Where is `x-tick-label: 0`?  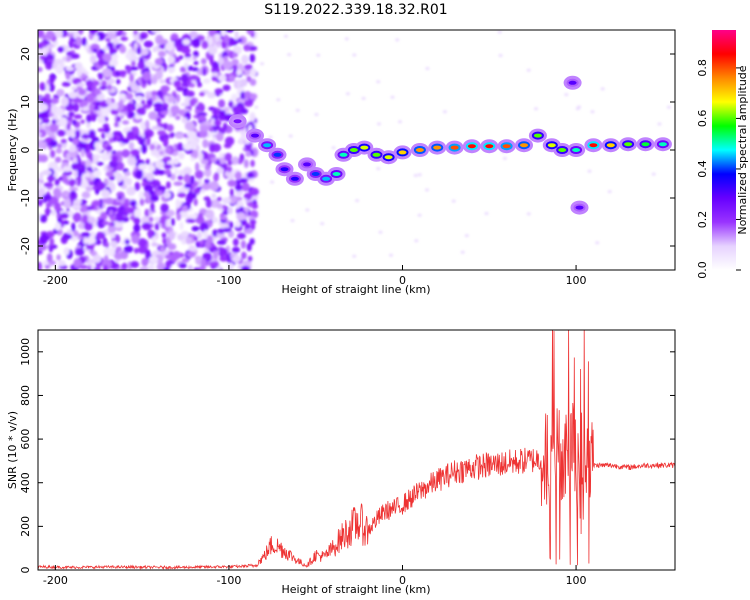 x-tick-label: 0 is located at coordinates (402, 280).